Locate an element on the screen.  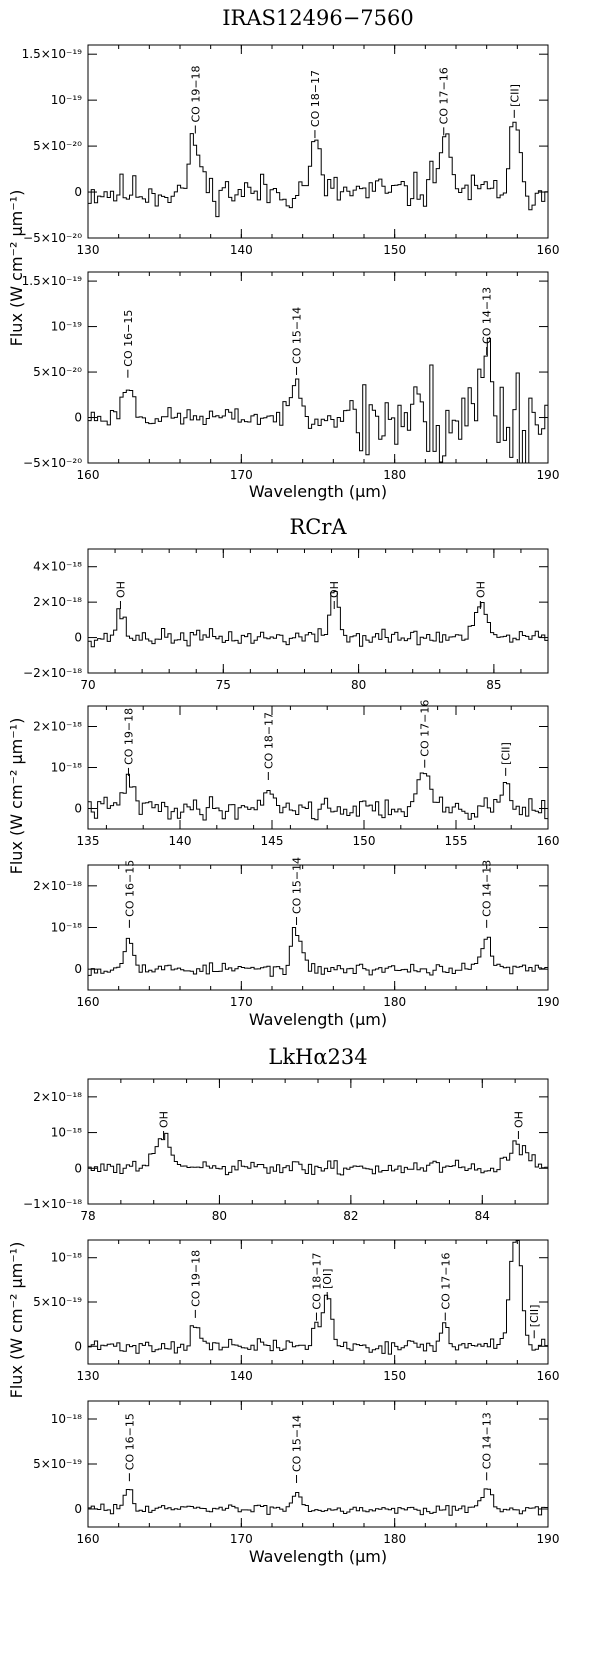
group-title: IRAS12496−7560 is located at coordinates (318, 18).